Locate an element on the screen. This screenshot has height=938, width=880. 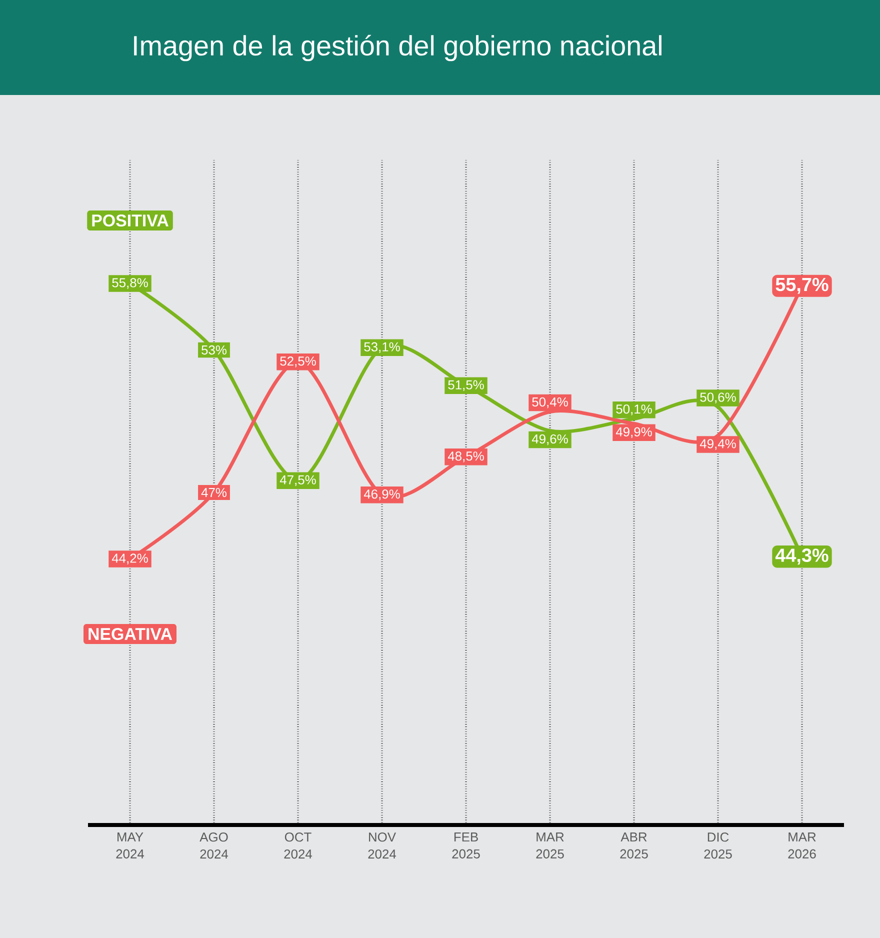
x-tick-label: MAY 2024 is located at coordinates (130, 845).